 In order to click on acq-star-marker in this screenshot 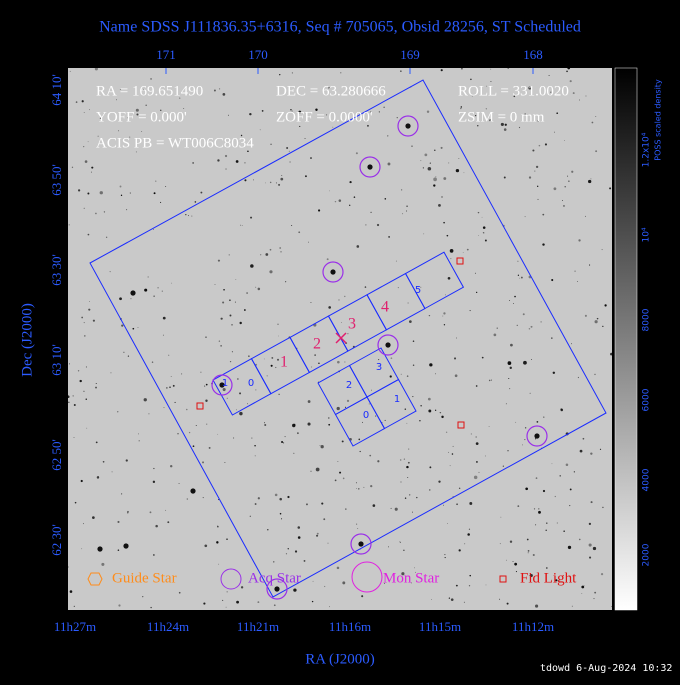, I will do `click(222, 385)`.